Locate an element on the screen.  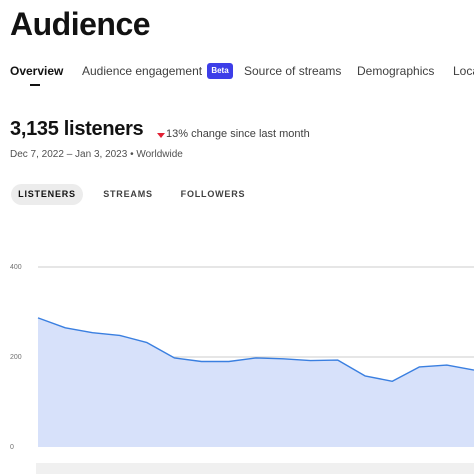
tab: Loca is located at coordinates (463, 71).